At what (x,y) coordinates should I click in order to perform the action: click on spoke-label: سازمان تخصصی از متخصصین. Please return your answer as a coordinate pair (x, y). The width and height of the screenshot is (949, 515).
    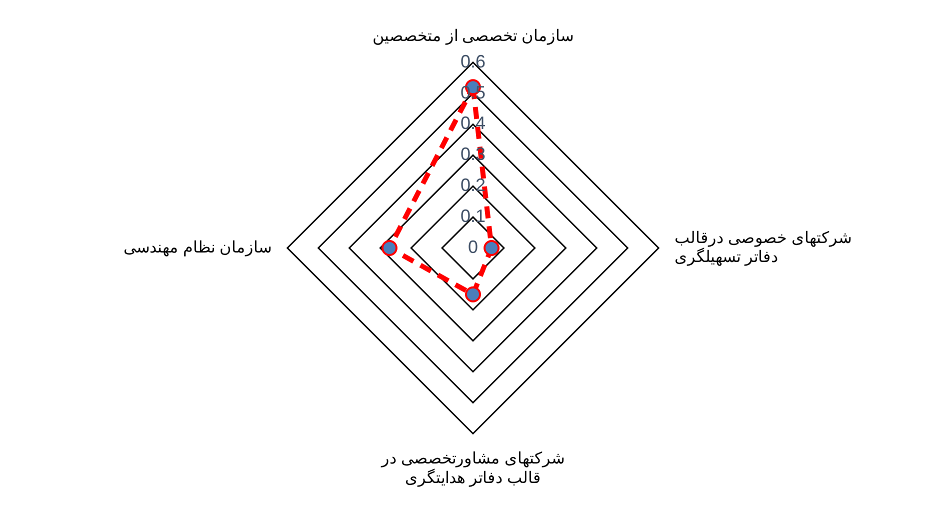
    Looking at the image, I should click on (473, 37).